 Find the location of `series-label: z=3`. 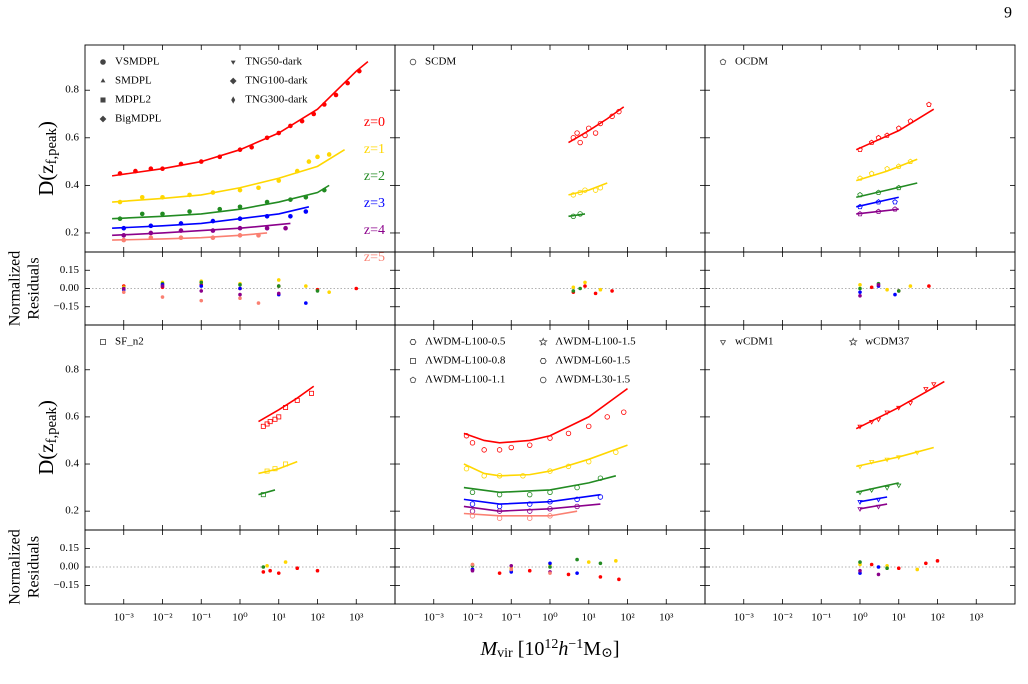

series-label: z=3 is located at coordinates (374, 203).